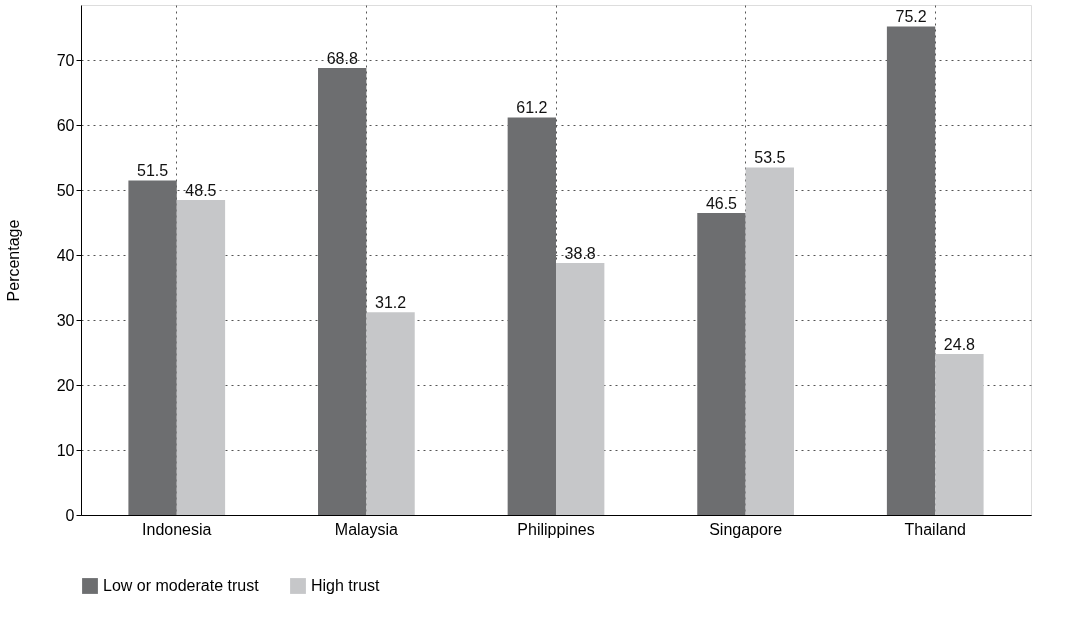 The width and height of the screenshot is (1076, 631). I want to click on legend-label: Low or moderate trust, so click(181, 585).